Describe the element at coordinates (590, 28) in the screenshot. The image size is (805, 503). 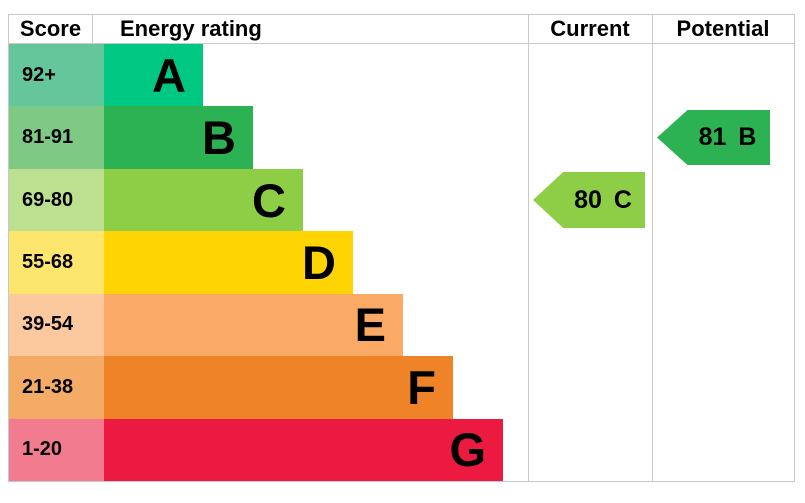
I see `current-column-header: Current` at that location.